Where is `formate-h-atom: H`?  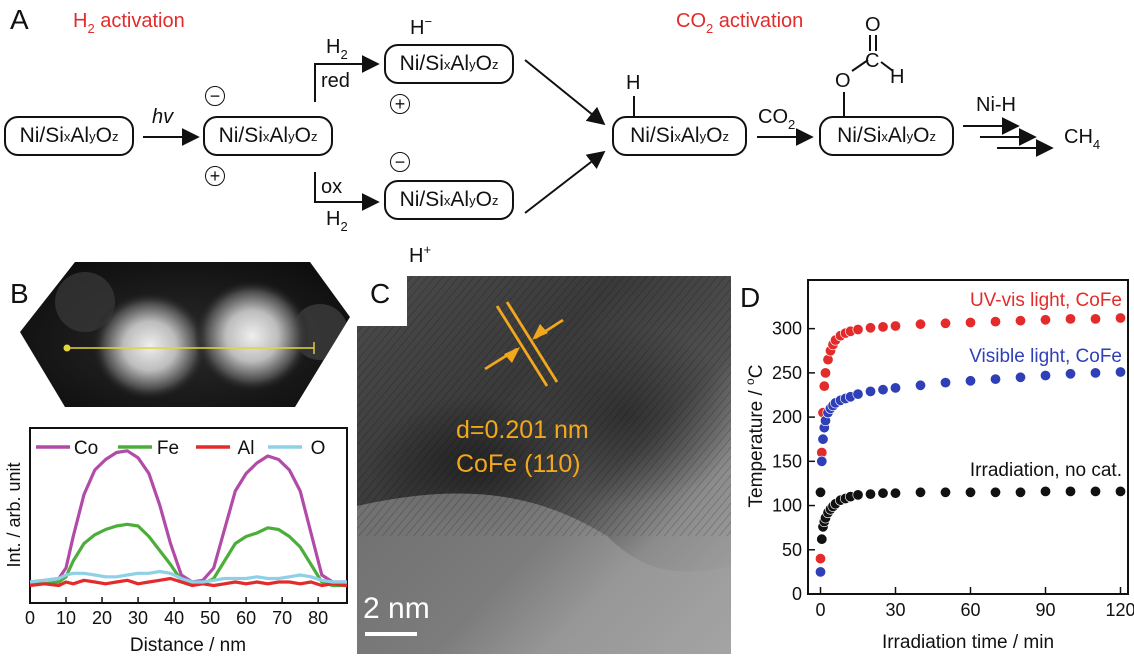 formate-h-atom: H is located at coordinates (897, 77).